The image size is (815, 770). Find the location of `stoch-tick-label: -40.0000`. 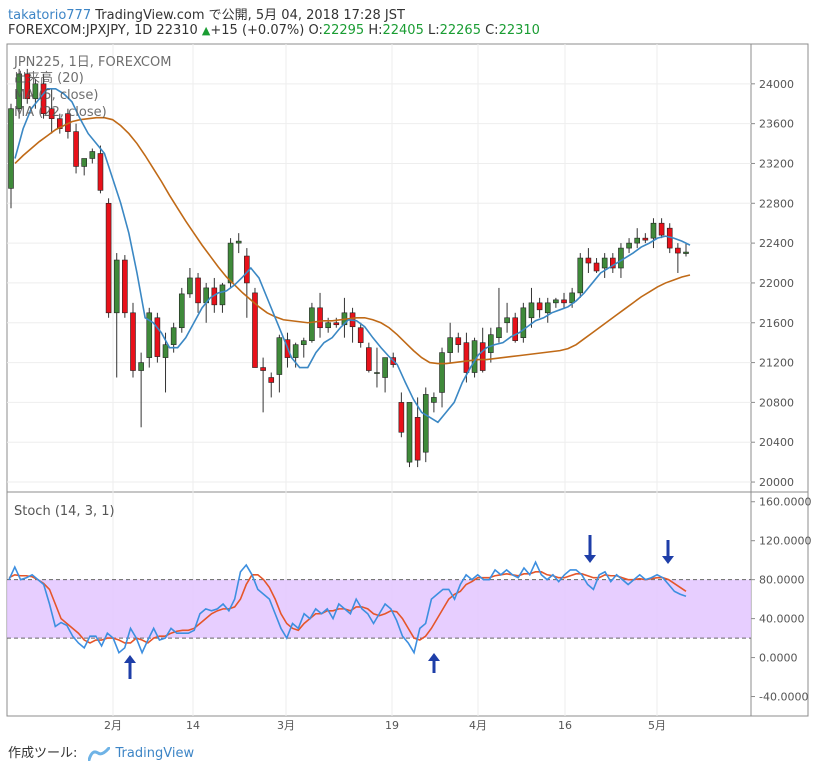

stoch-tick-label: -40.0000 is located at coordinates (783, 697).